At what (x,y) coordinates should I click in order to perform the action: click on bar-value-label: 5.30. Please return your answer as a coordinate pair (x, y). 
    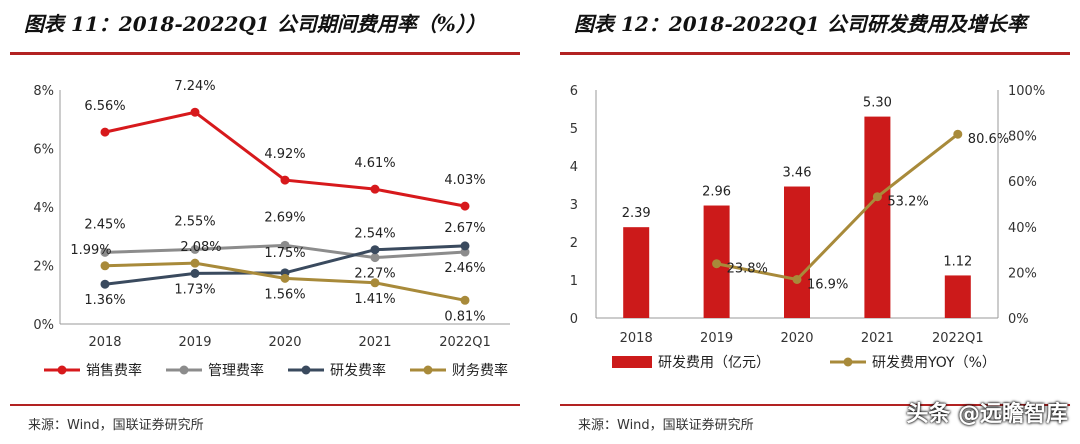
    Looking at the image, I should click on (877, 103).